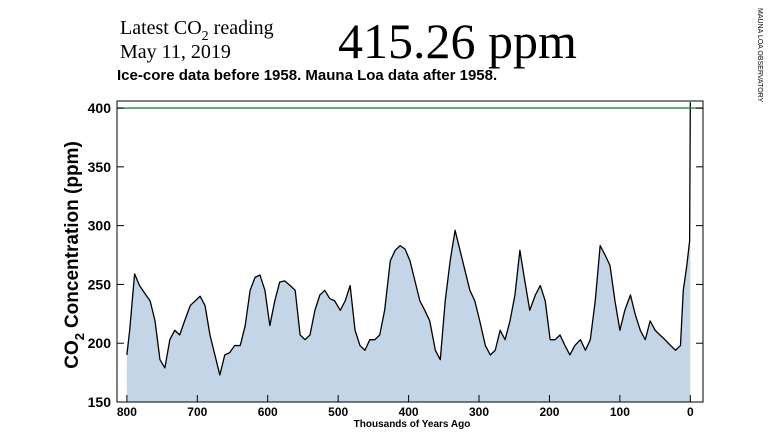 This screenshot has width=780, height=438. What do you see at coordinates (197, 412) in the screenshot?
I see `x-tick-label: 700` at bounding box center [197, 412].